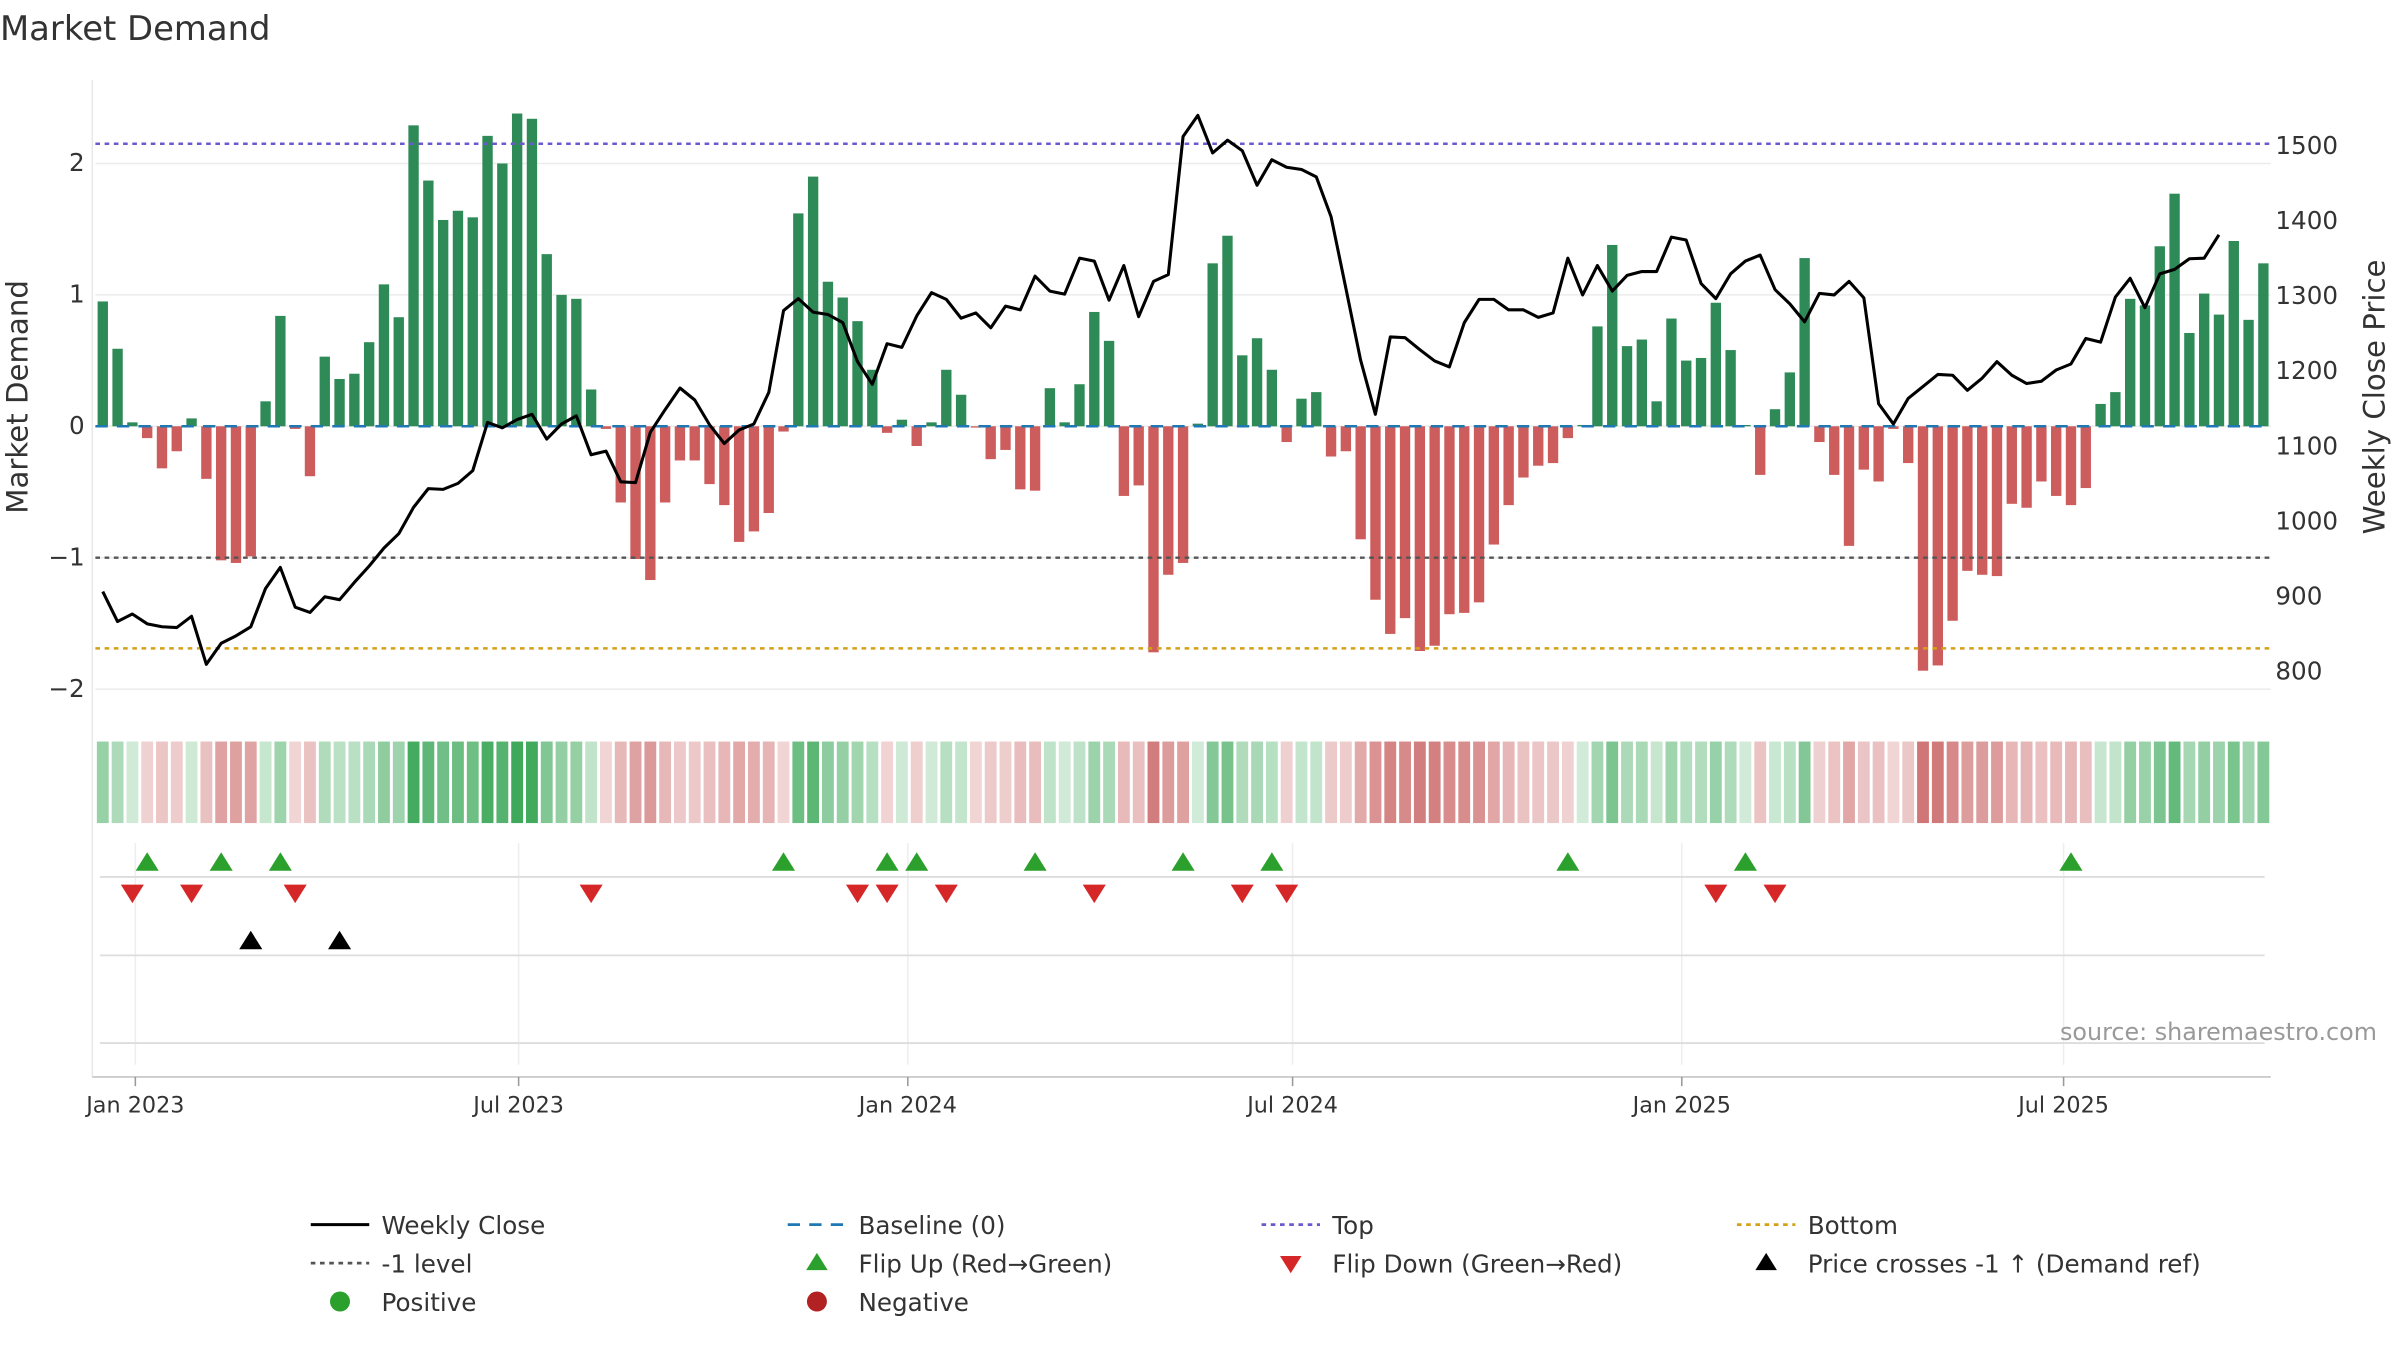 This screenshot has height=1350, width=2400. Describe the element at coordinates (1978, 1263) in the screenshot. I see `legend-item-price-cross: Price crosses -1 ↑ (Demand ref)` at that location.